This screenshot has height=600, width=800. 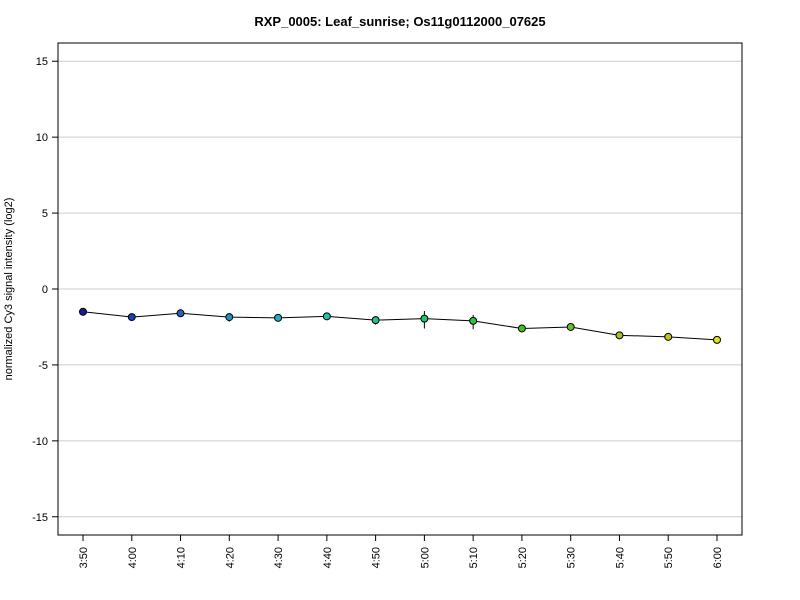 What do you see at coordinates (84, 557) in the screenshot?
I see `x-tick-label: 3:50` at bounding box center [84, 557].